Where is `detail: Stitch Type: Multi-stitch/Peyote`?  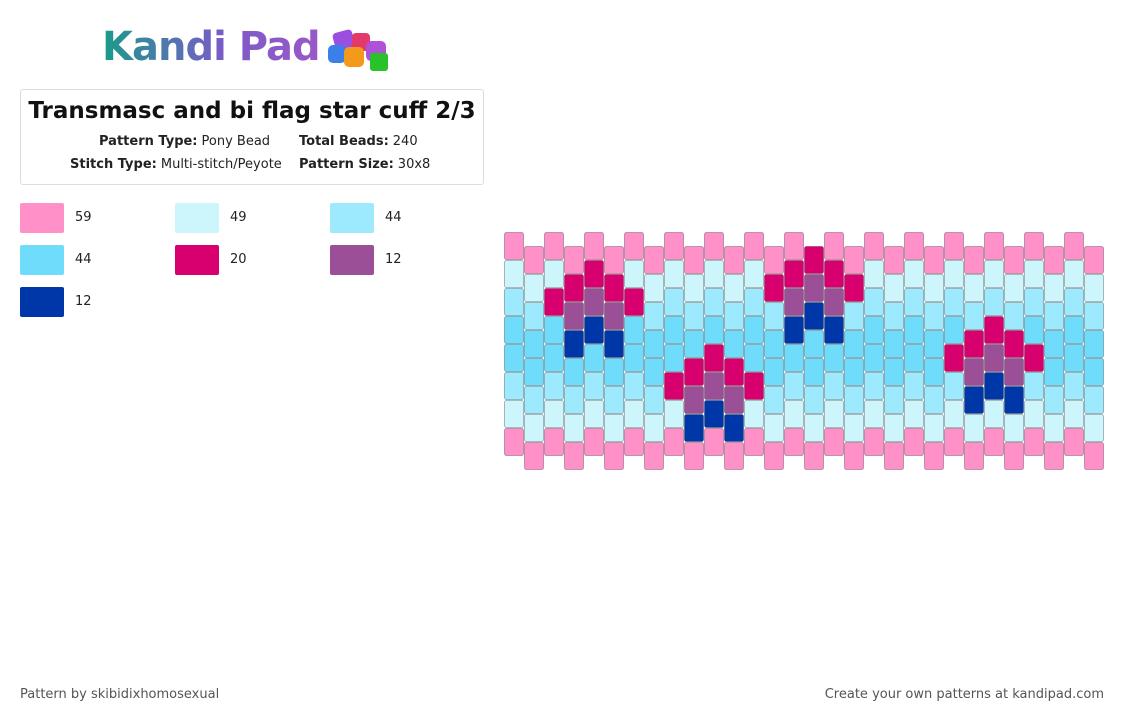 detail: Stitch Type: Multi-stitch/Peyote is located at coordinates (176, 164).